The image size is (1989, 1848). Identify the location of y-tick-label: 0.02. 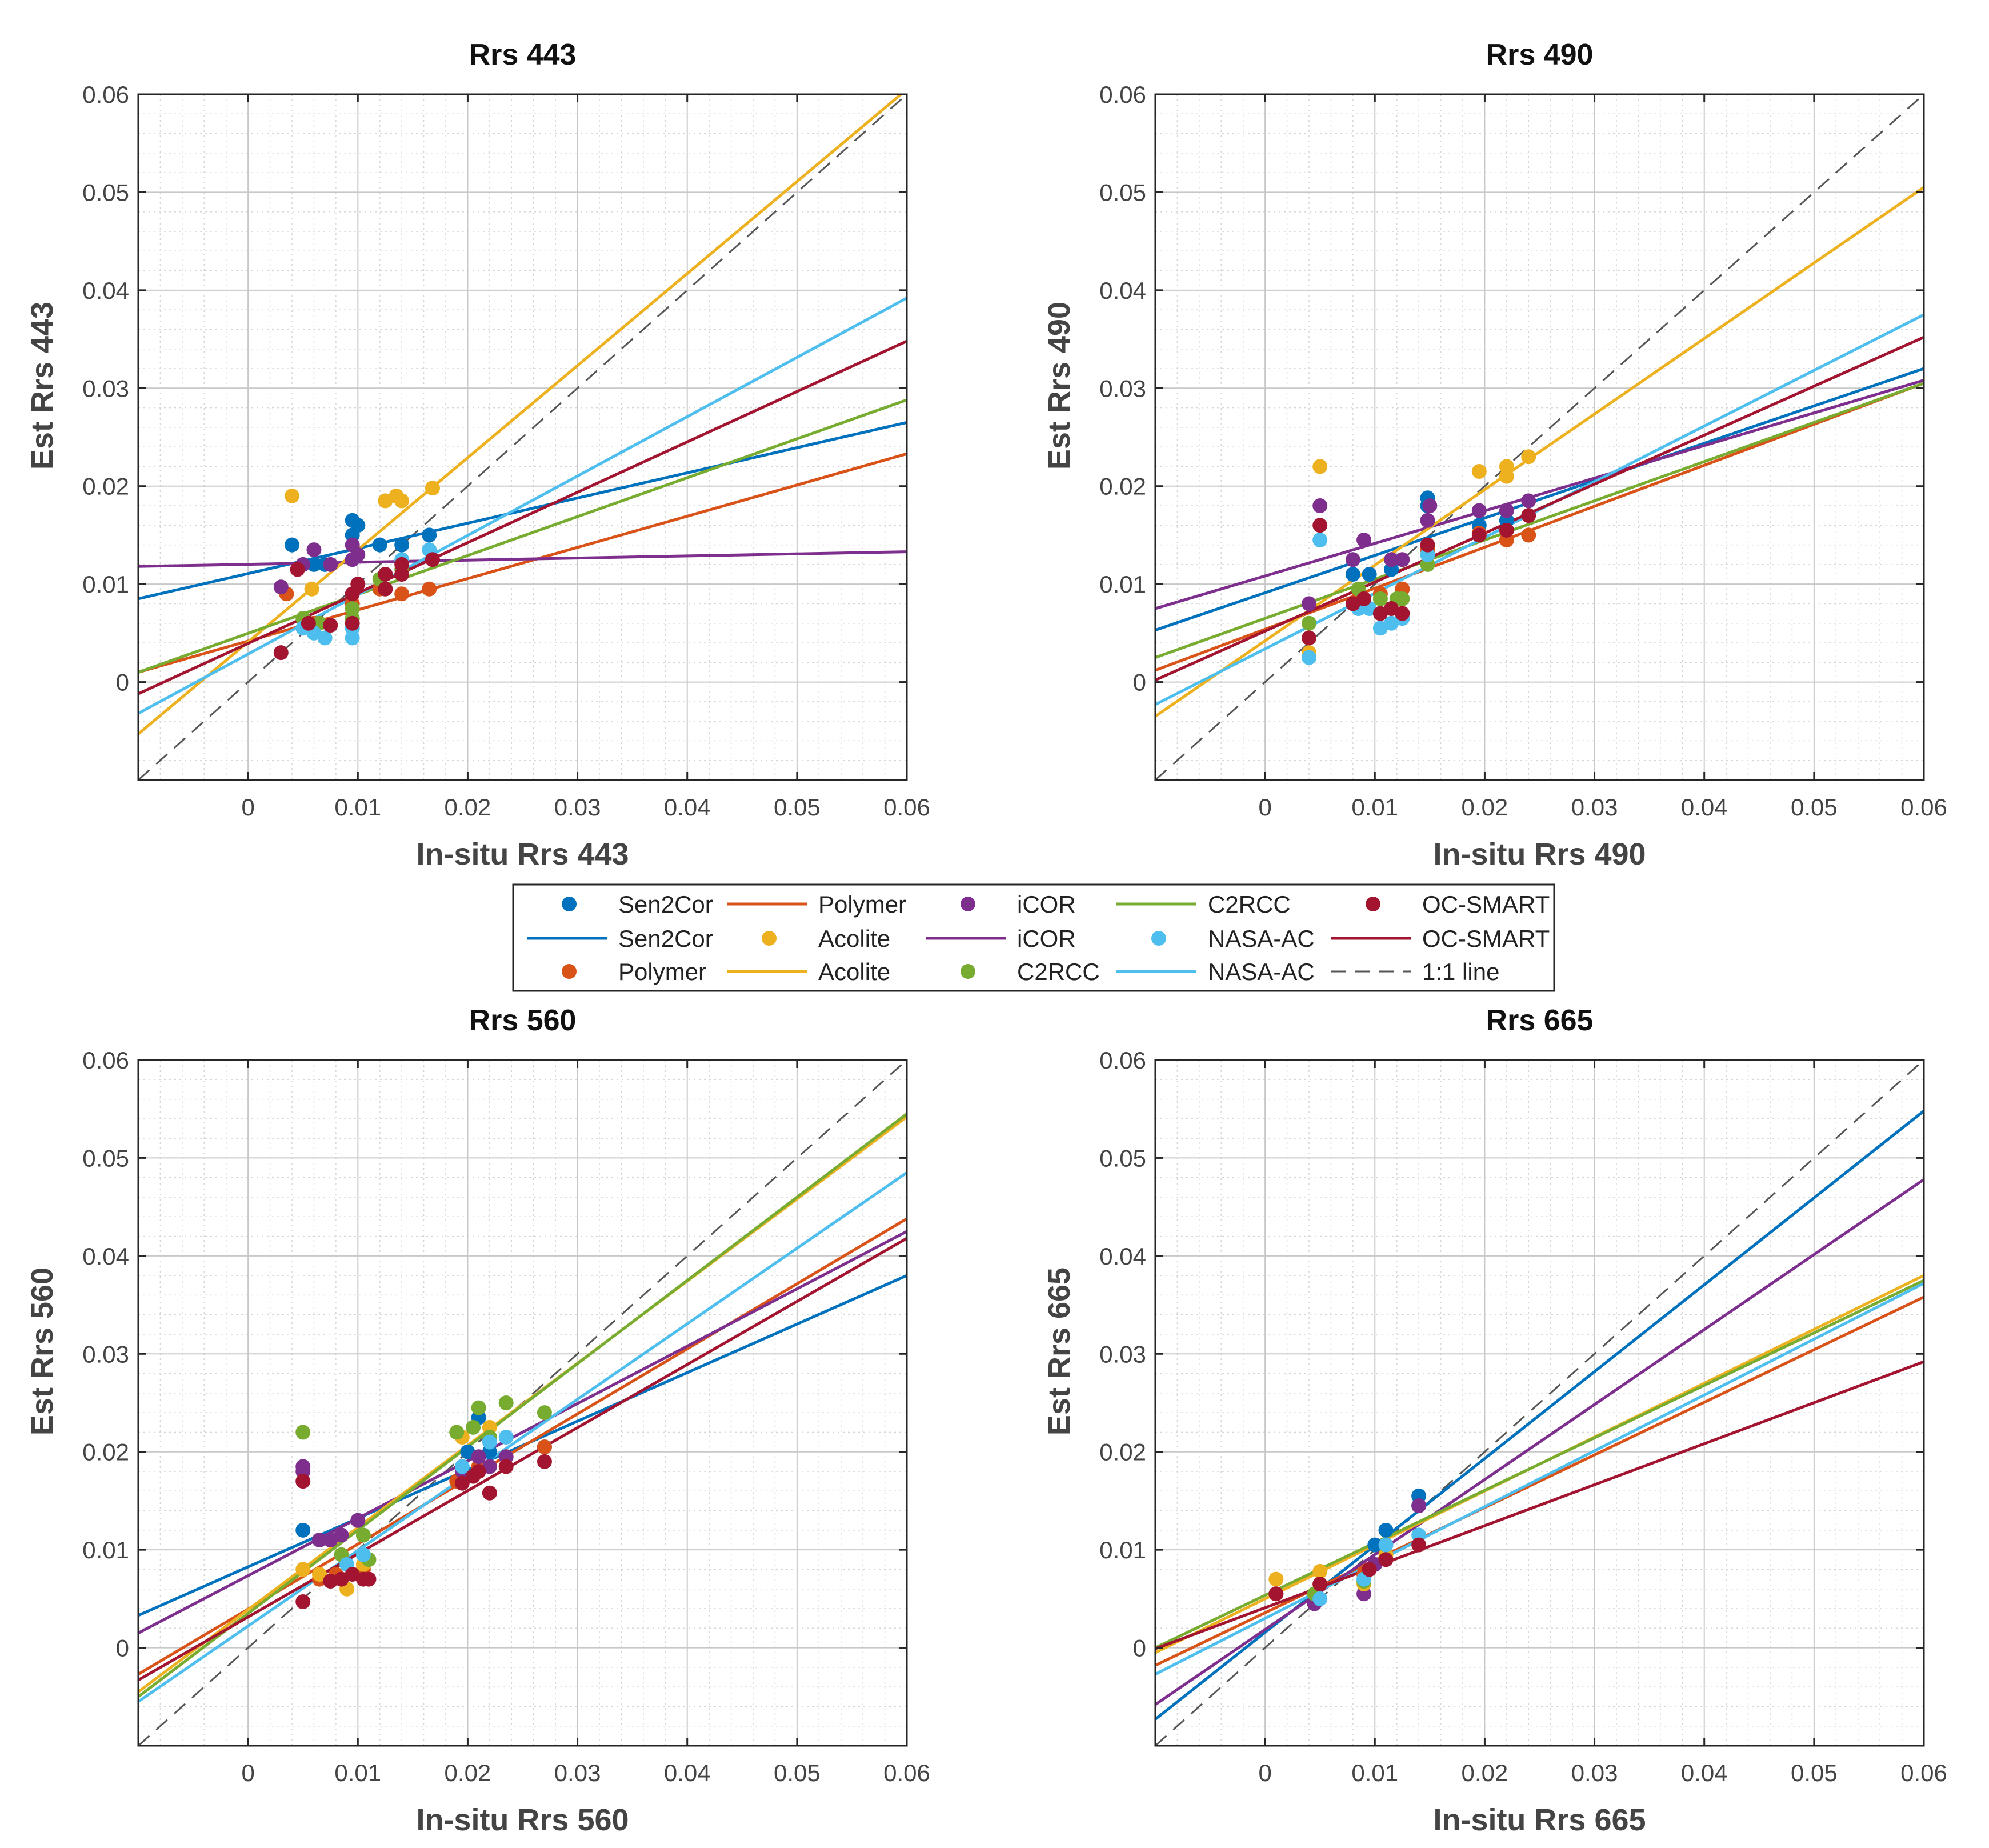
(1122, 486).